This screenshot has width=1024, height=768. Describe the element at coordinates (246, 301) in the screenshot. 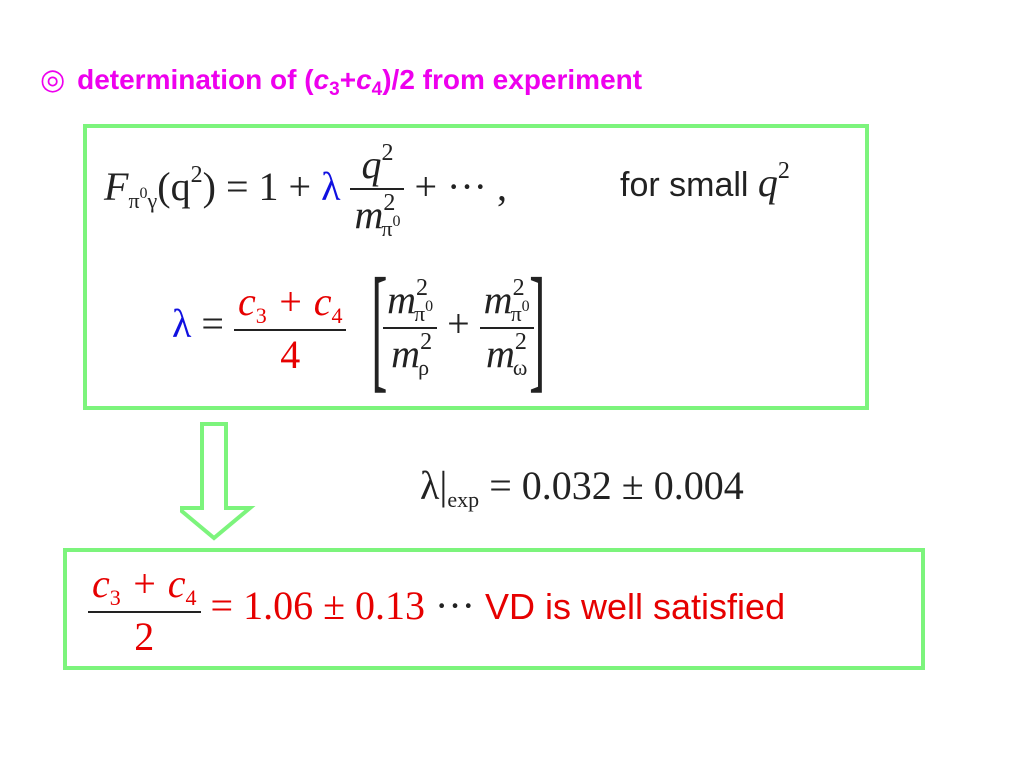

I see `eq2-num-c: c` at that location.